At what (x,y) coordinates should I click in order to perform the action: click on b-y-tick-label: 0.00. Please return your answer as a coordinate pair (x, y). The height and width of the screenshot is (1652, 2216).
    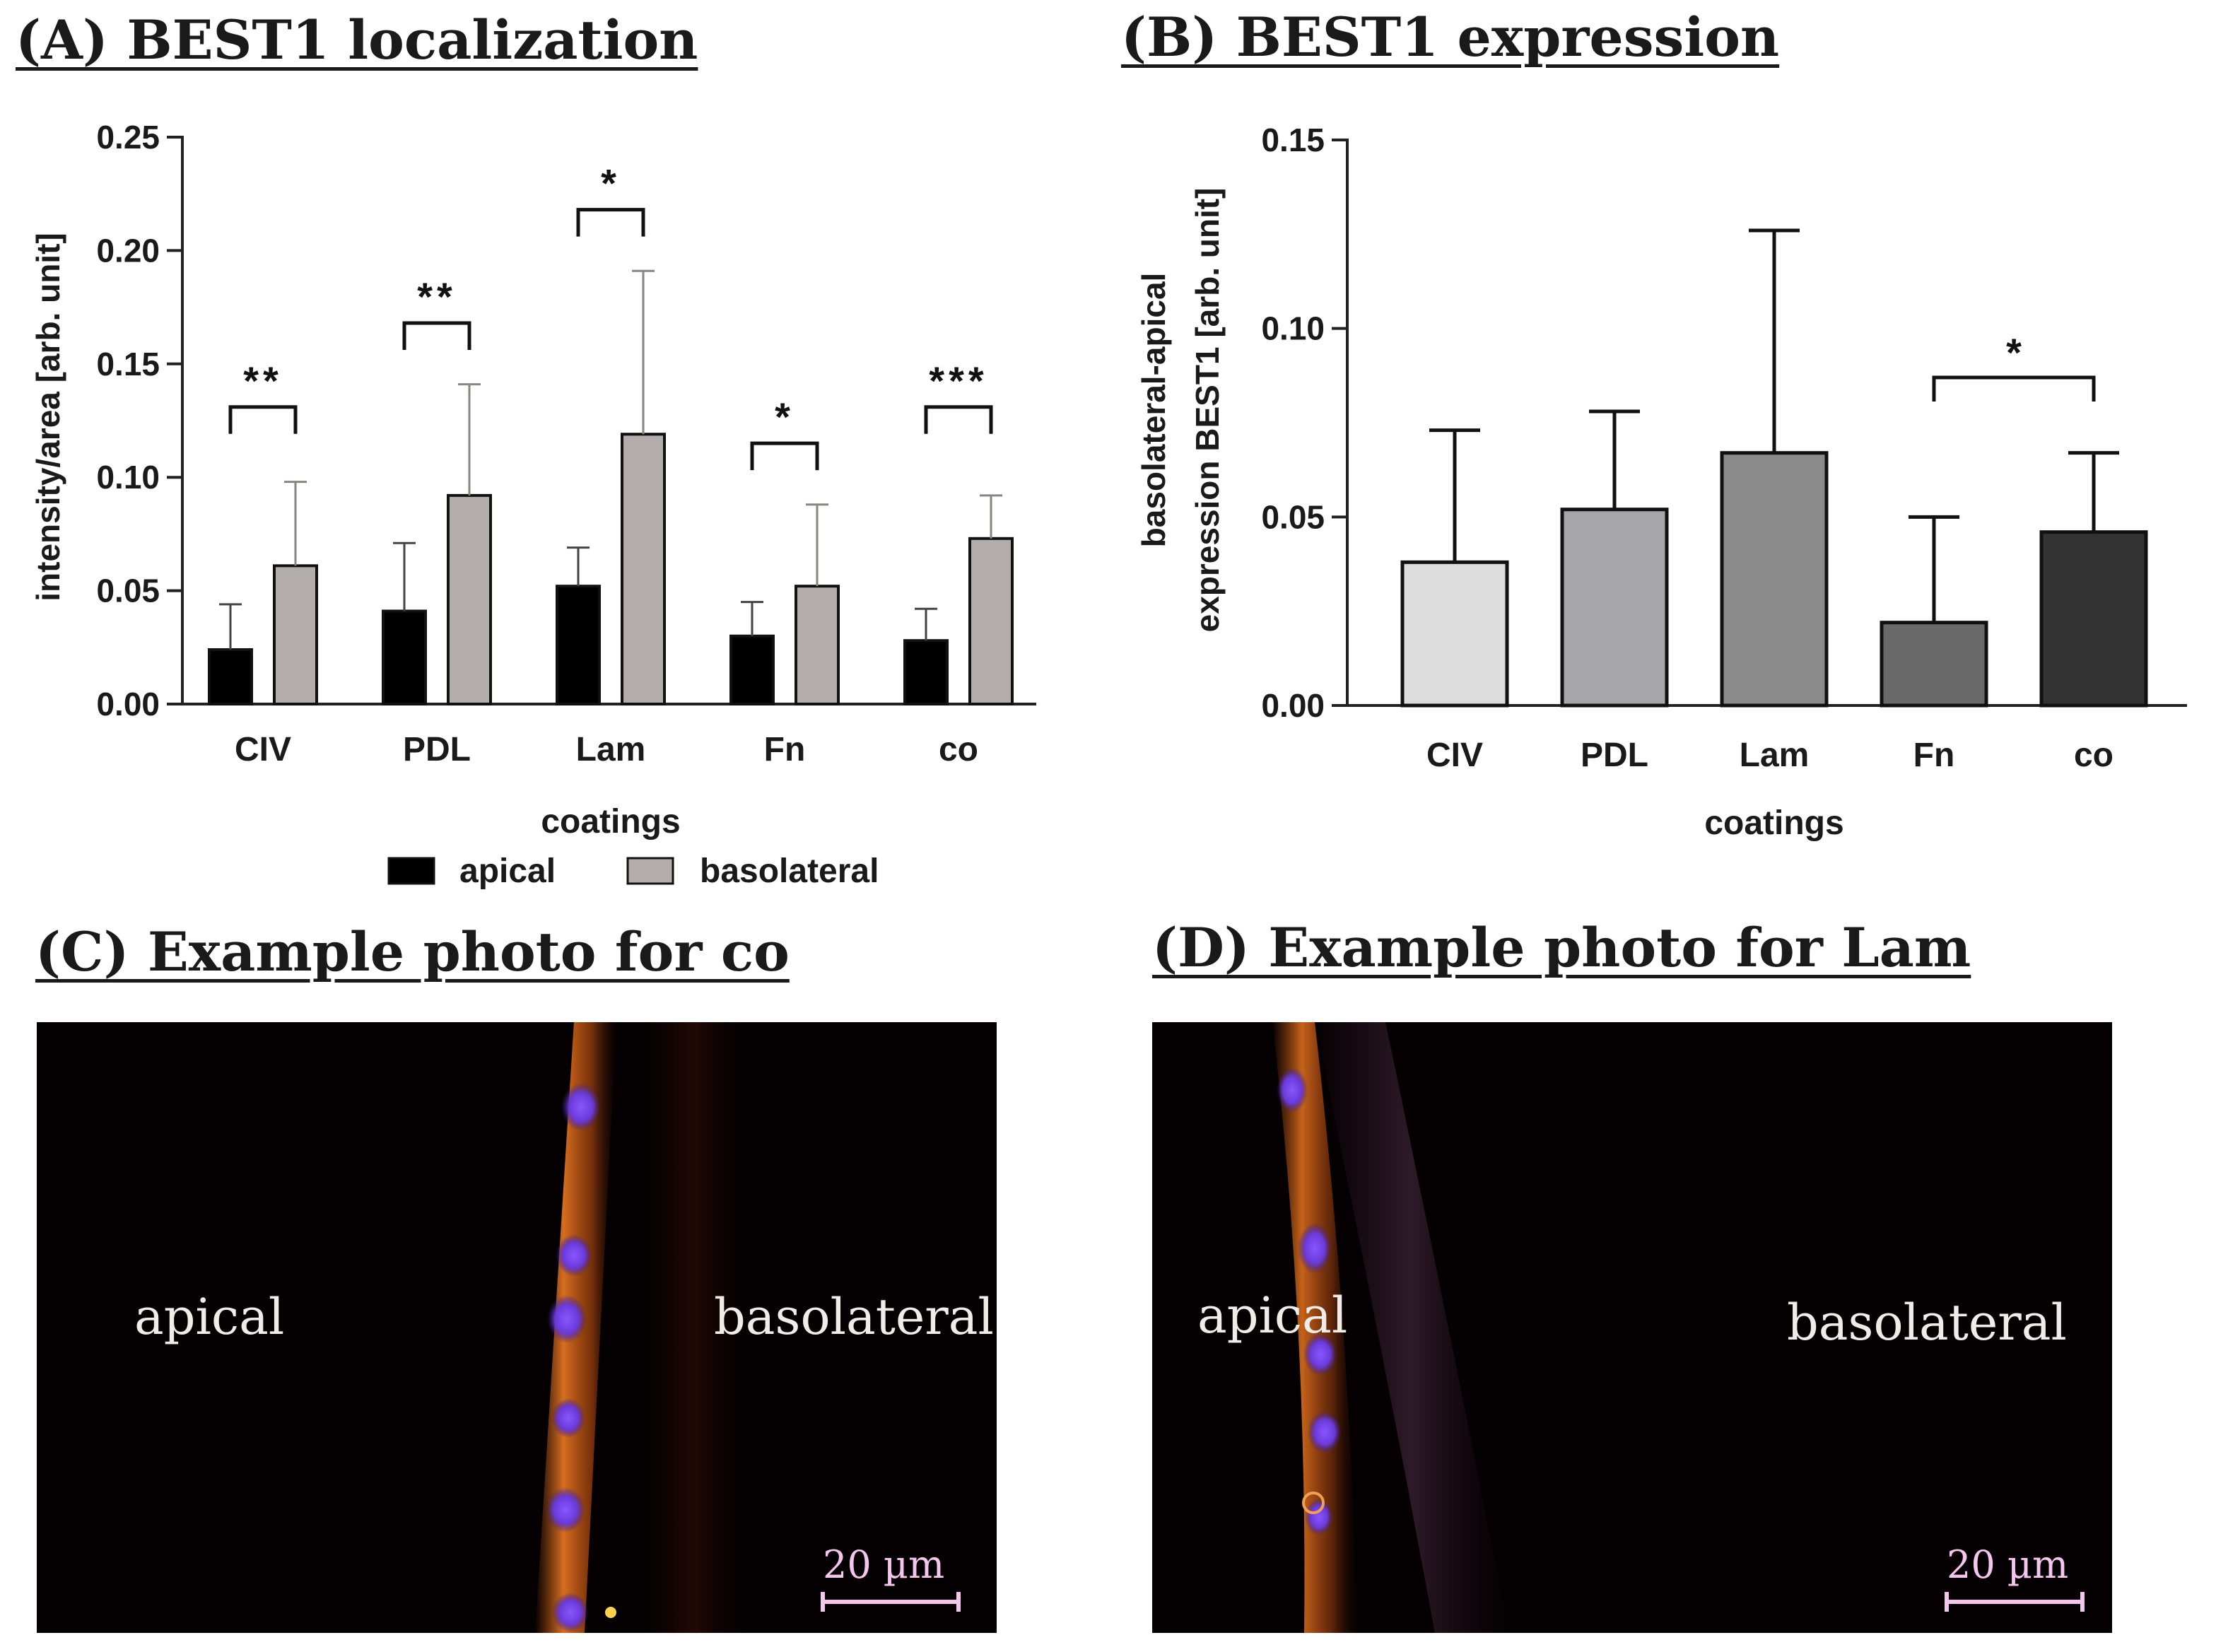
    Looking at the image, I should click on (1293, 705).